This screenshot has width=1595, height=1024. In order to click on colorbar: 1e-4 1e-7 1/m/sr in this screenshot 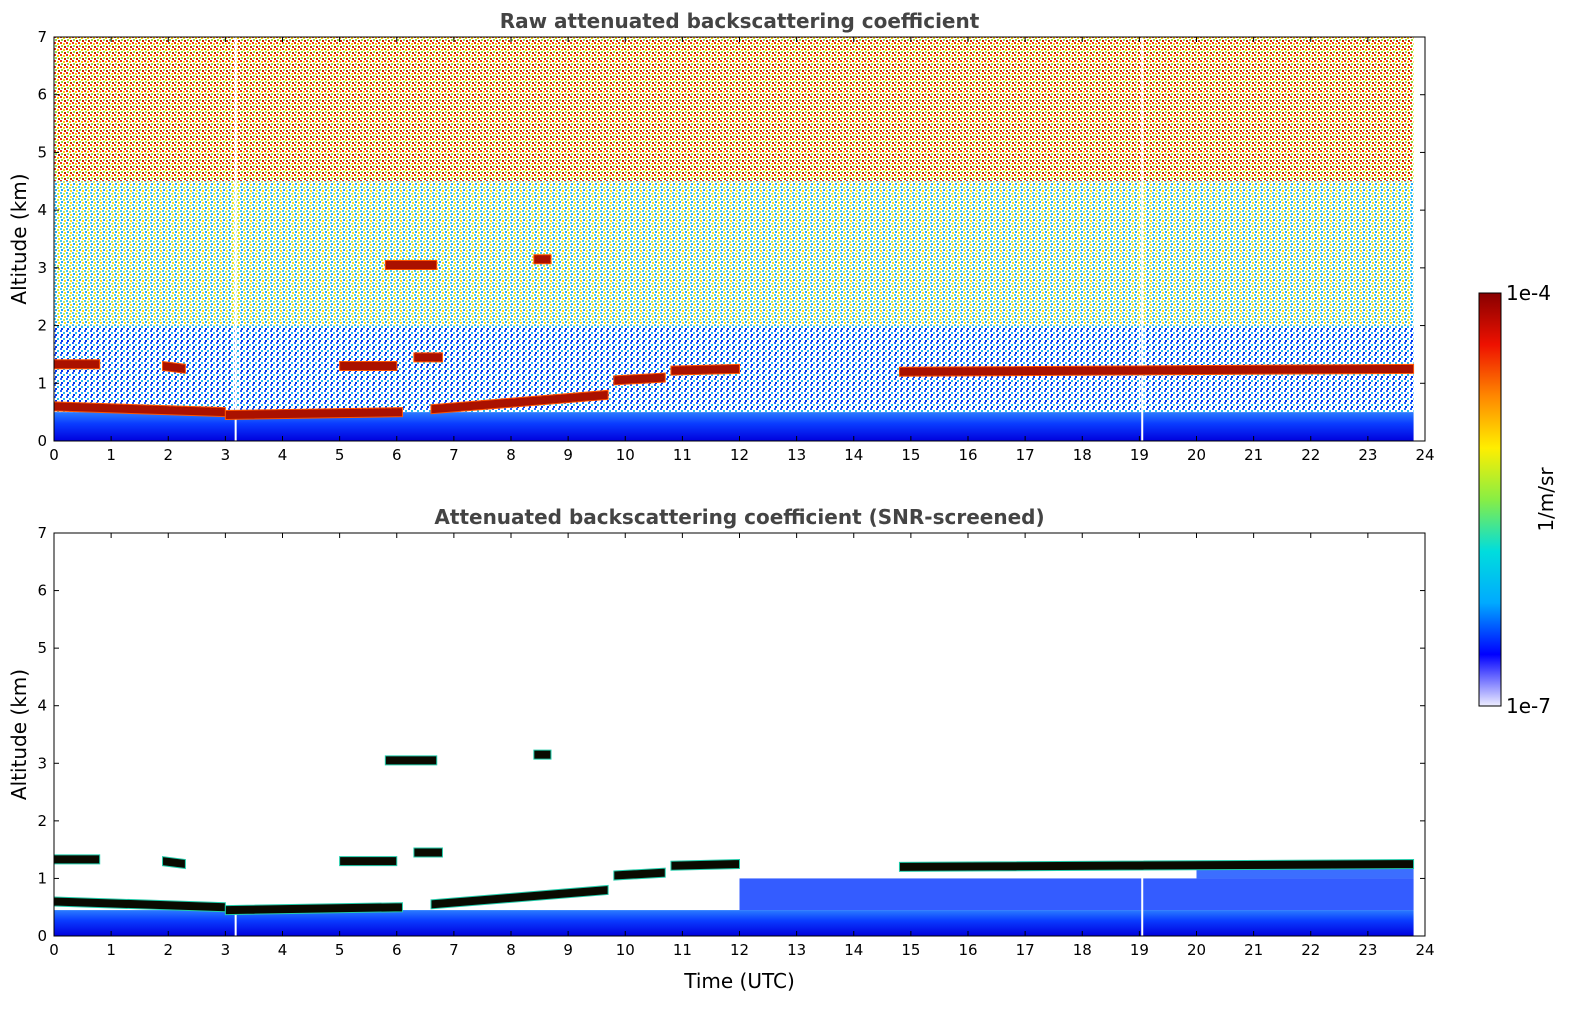, I will do `click(1518, 499)`.